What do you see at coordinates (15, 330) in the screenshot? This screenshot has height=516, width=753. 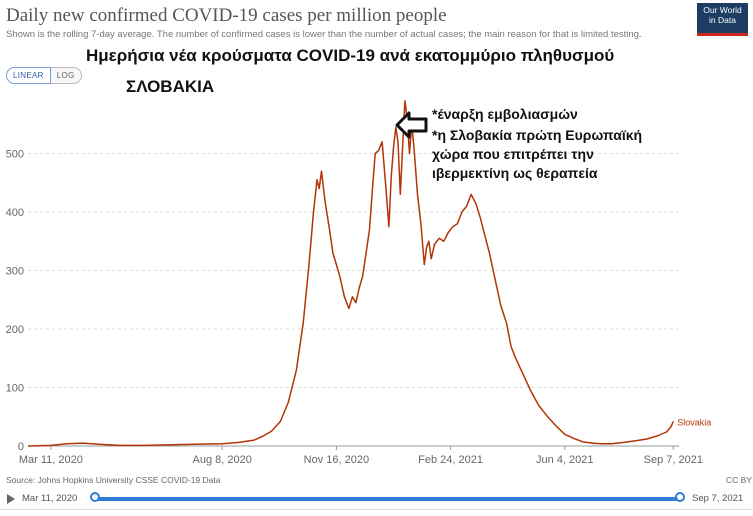 I see `y-tick-label: 200` at bounding box center [15, 330].